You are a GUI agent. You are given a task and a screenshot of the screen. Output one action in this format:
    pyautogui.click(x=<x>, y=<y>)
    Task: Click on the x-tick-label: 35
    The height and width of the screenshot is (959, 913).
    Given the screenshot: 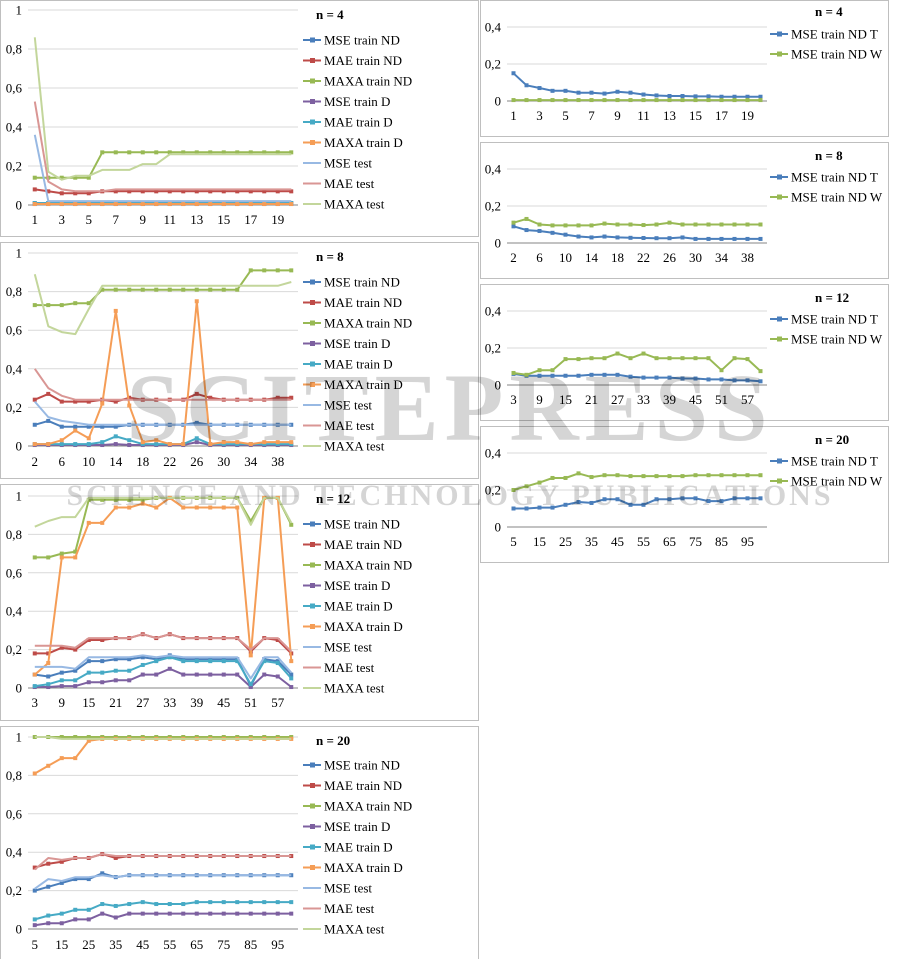 What is the action you would take?
    pyautogui.click(x=591, y=541)
    